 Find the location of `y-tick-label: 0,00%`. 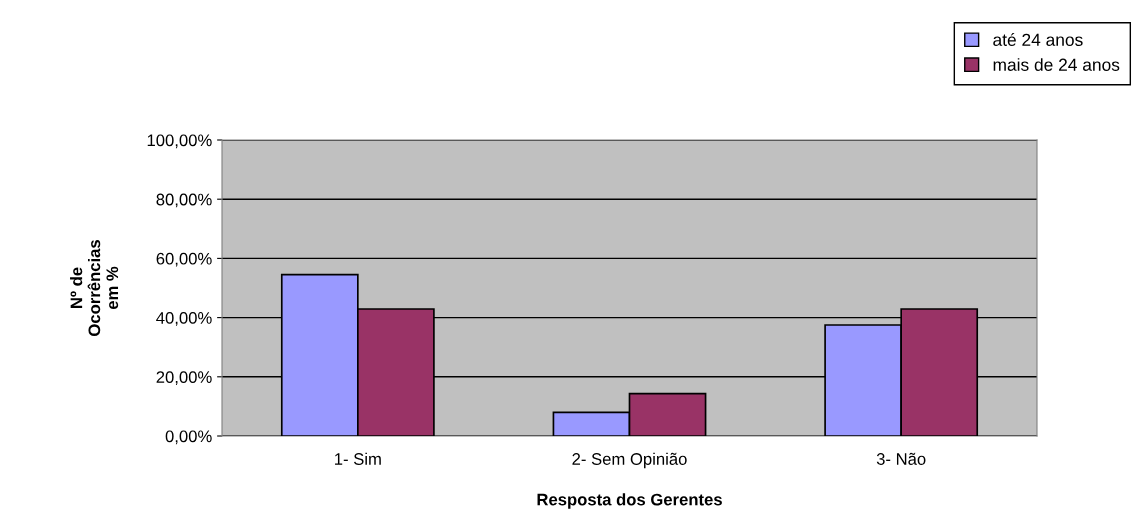

y-tick-label: 0,00% is located at coordinates (188, 437).